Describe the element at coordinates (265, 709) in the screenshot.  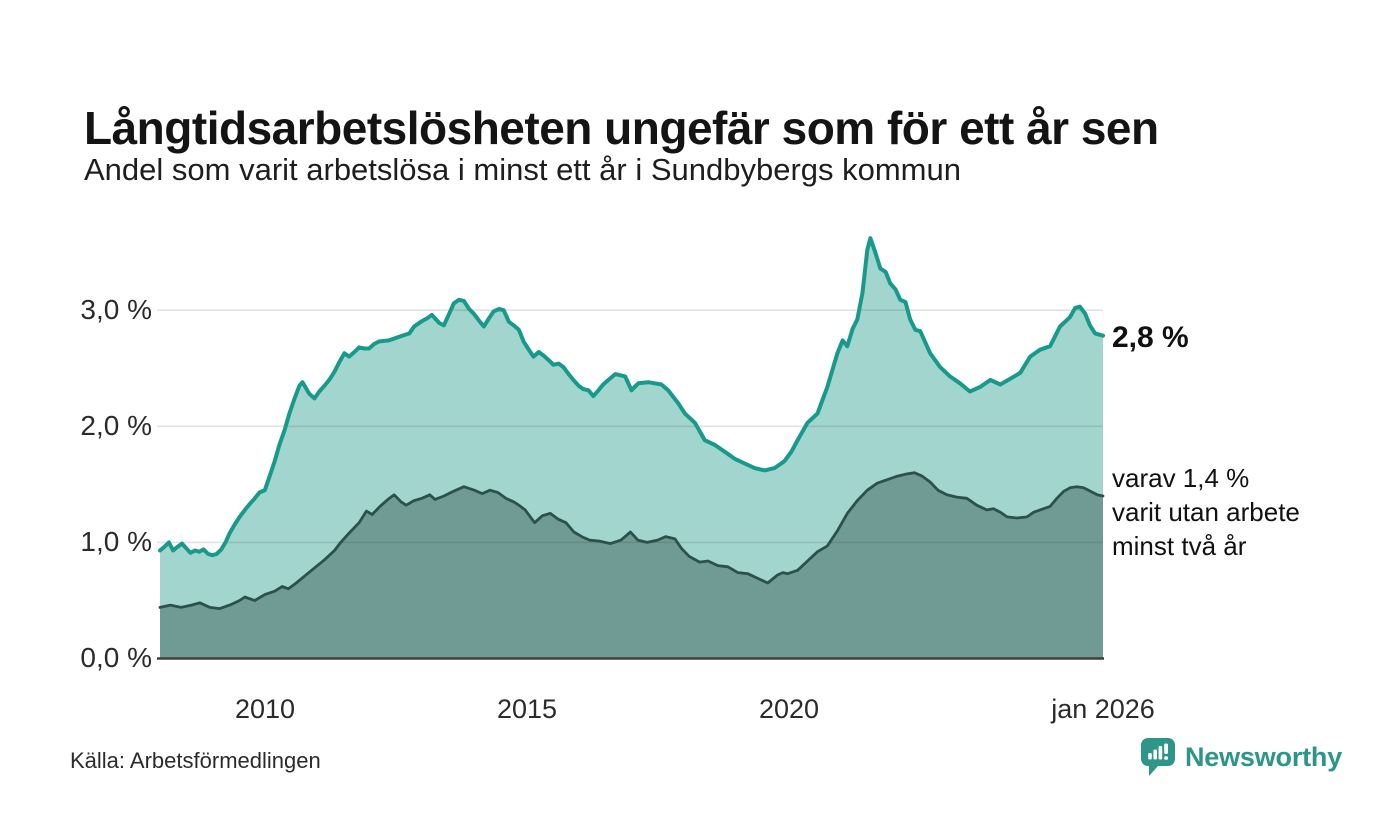
I see `x-axis-tick-2010: 2010` at that location.